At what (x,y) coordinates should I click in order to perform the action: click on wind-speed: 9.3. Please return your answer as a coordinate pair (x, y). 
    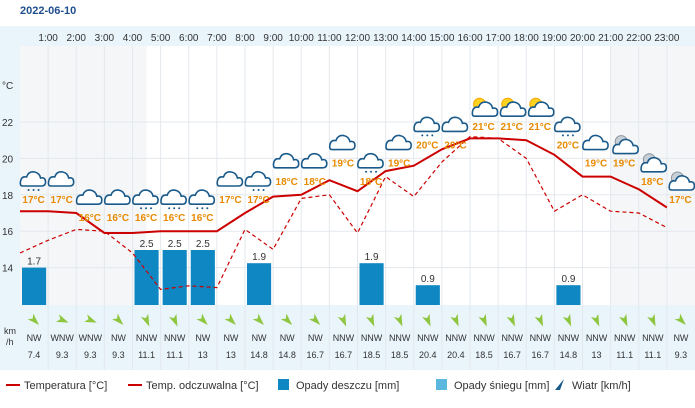
    Looking at the image, I should click on (681, 355).